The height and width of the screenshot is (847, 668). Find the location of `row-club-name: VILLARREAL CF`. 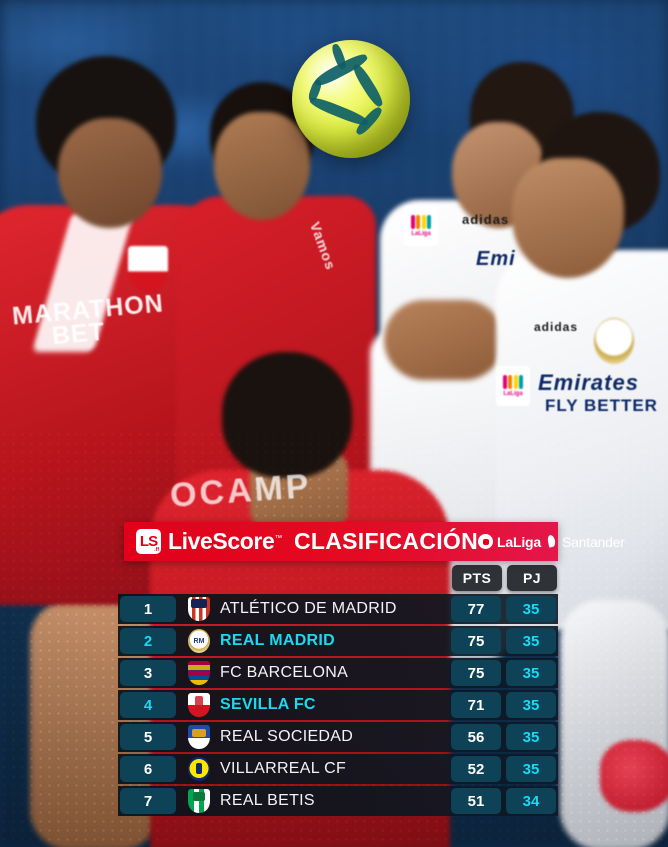

row-club-name: VILLARREAL CF is located at coordinates (283, 768).